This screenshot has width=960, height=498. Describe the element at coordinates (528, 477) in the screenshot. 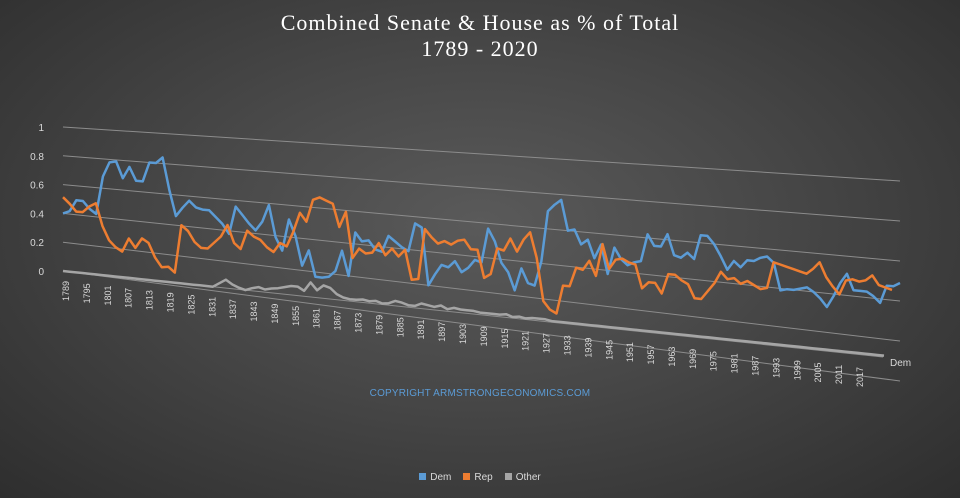

I see `legend-label: Other` at that location.